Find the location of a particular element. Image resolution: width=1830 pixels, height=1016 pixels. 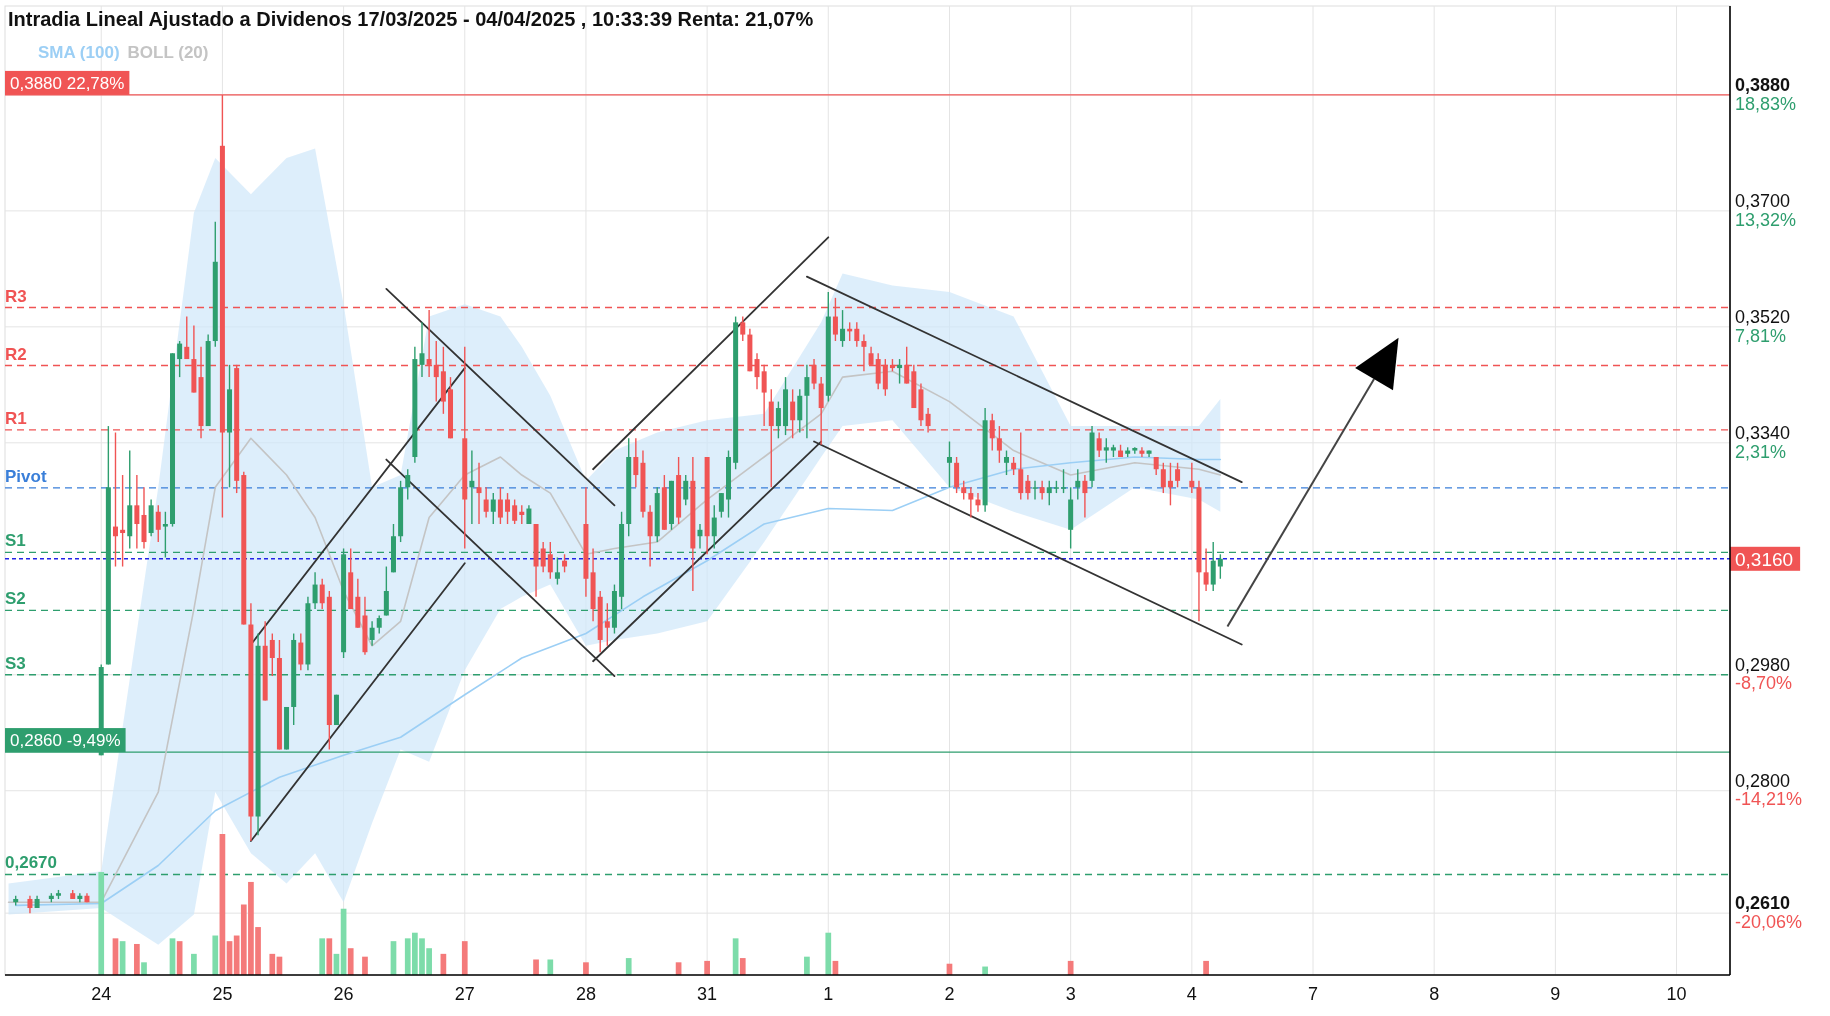

x-tick-label: 24 is located at coordinates (101, 994).